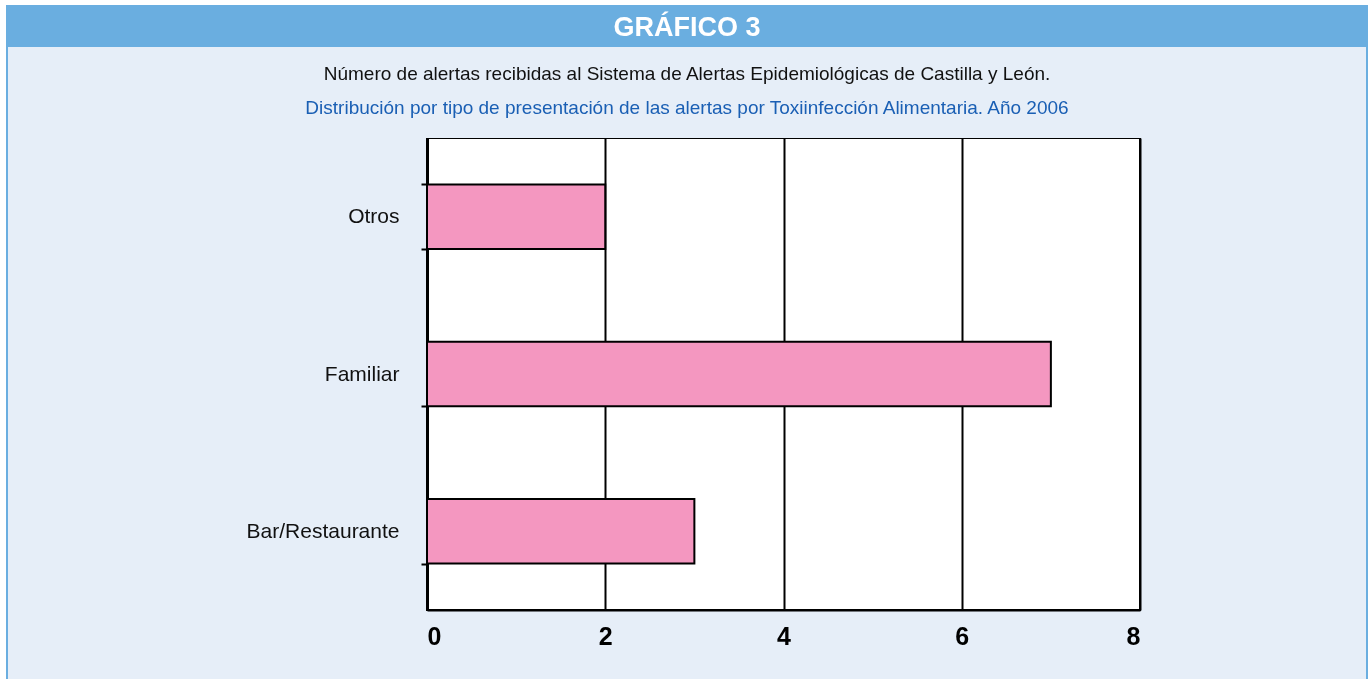  What do you see at coordinates (784, 635) in the screenshot?
I see `x-tick-label: 4` at bounding box center [784, 635].